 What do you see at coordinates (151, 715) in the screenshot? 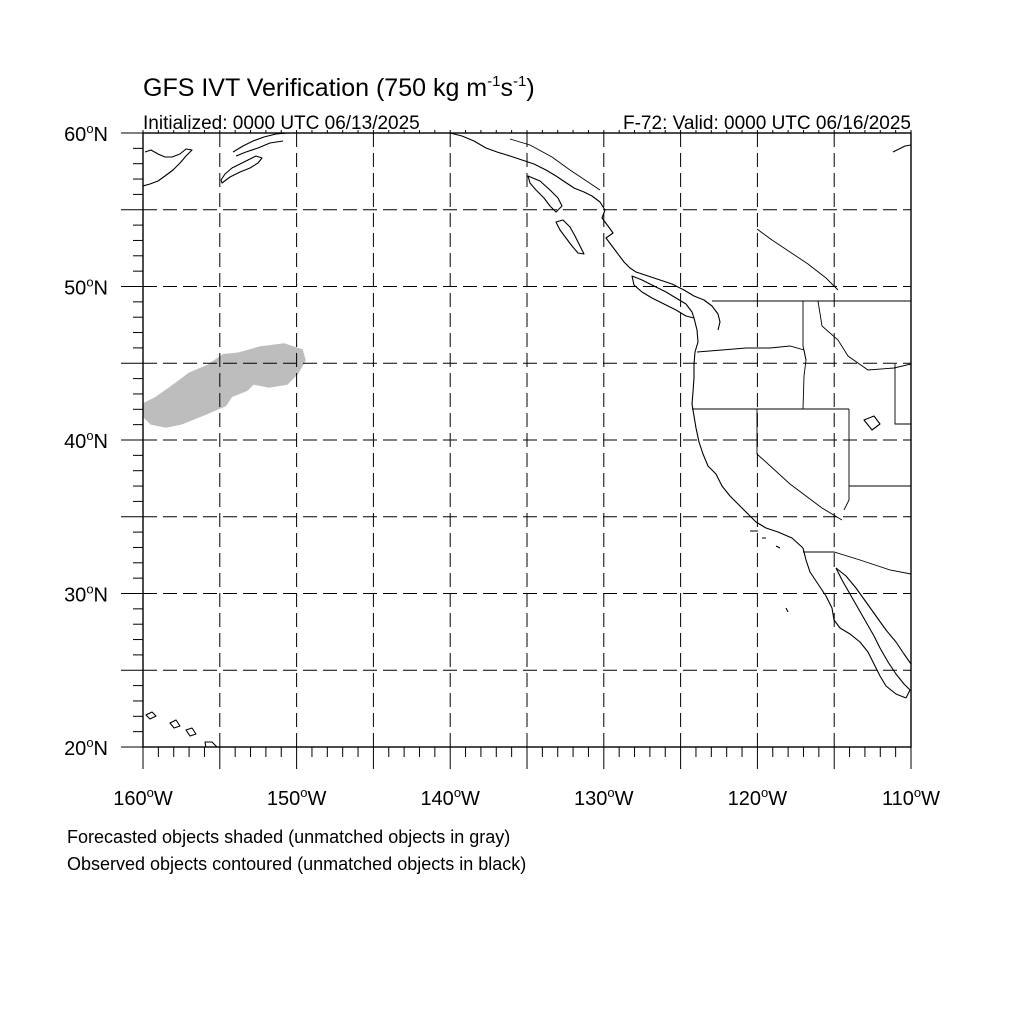
I see `hawaii-kauai-coast` at bounding box center [151, 715].